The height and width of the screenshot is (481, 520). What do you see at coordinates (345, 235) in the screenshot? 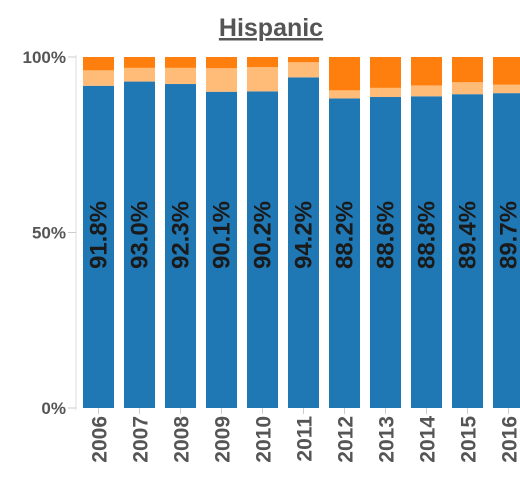
I see `value-label-2012: 88.2%` at bounding box center [345, 235].